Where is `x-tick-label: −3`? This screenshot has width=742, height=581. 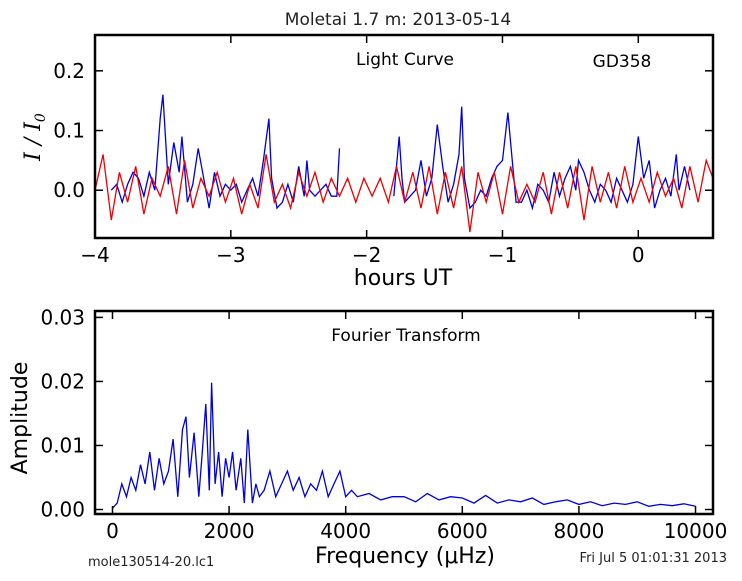 x-tick-label: −3 is located at coordinates (230, 255).